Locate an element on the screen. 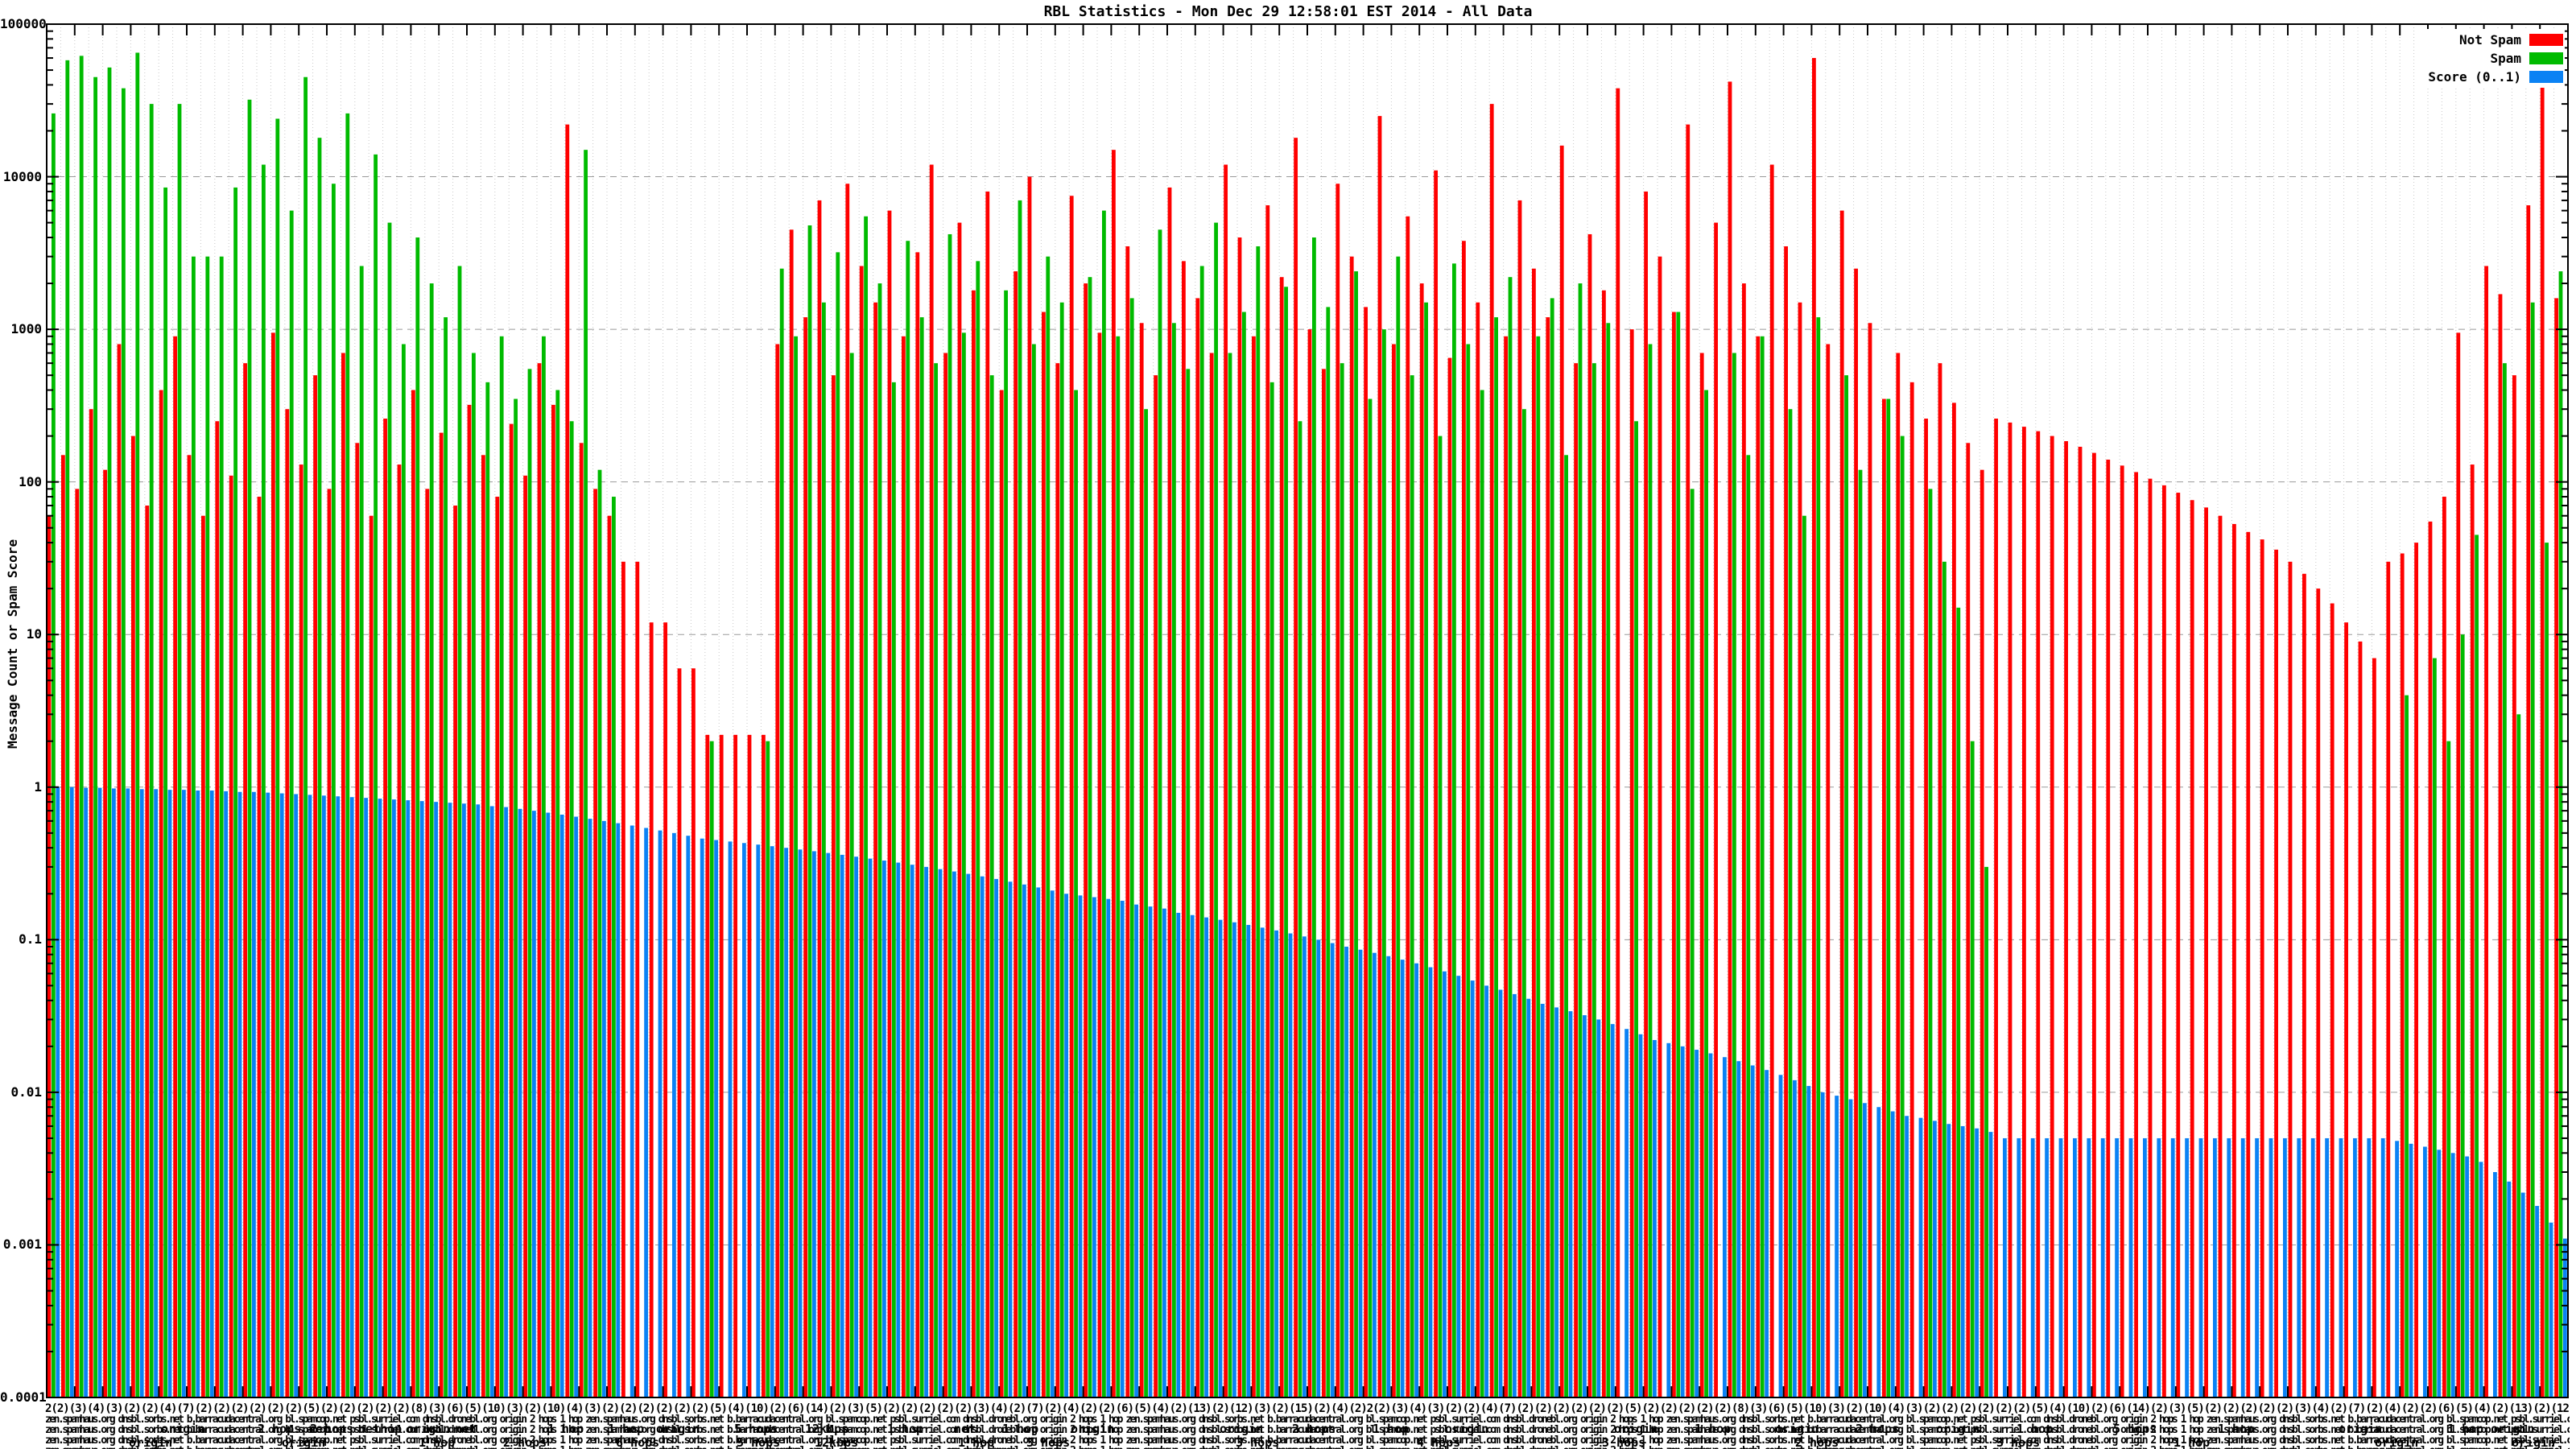  legend-label: Spam is located at coordinates (2505, 58).